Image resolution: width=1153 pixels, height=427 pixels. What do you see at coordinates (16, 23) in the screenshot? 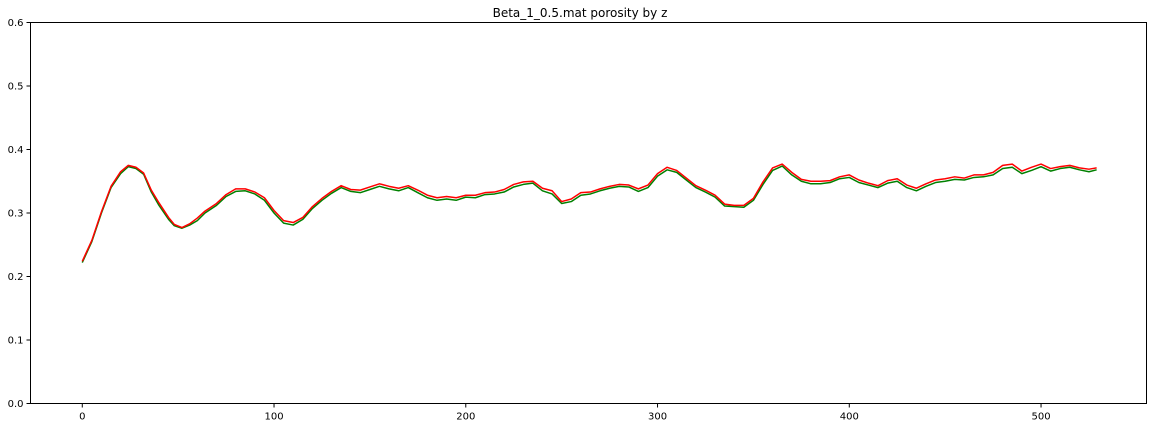
I see `y-tick-label: 0.6` at bounding box center [16, 23].